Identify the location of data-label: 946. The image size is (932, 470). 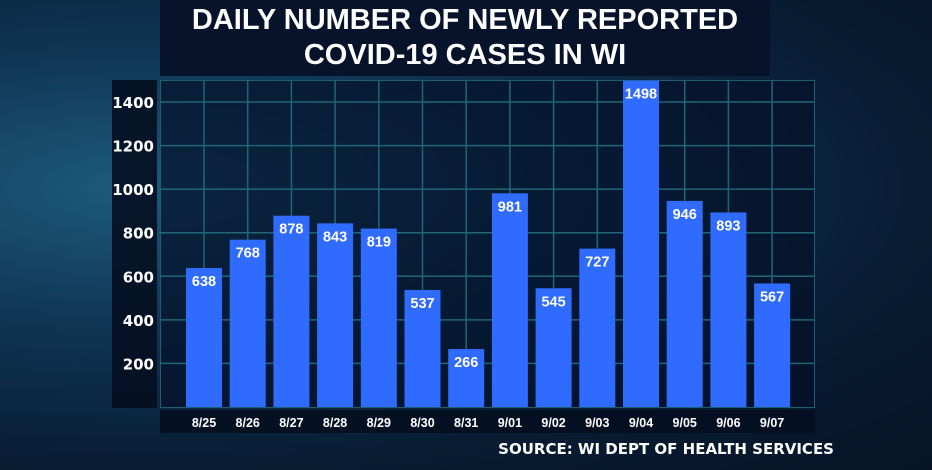
(685, 215).